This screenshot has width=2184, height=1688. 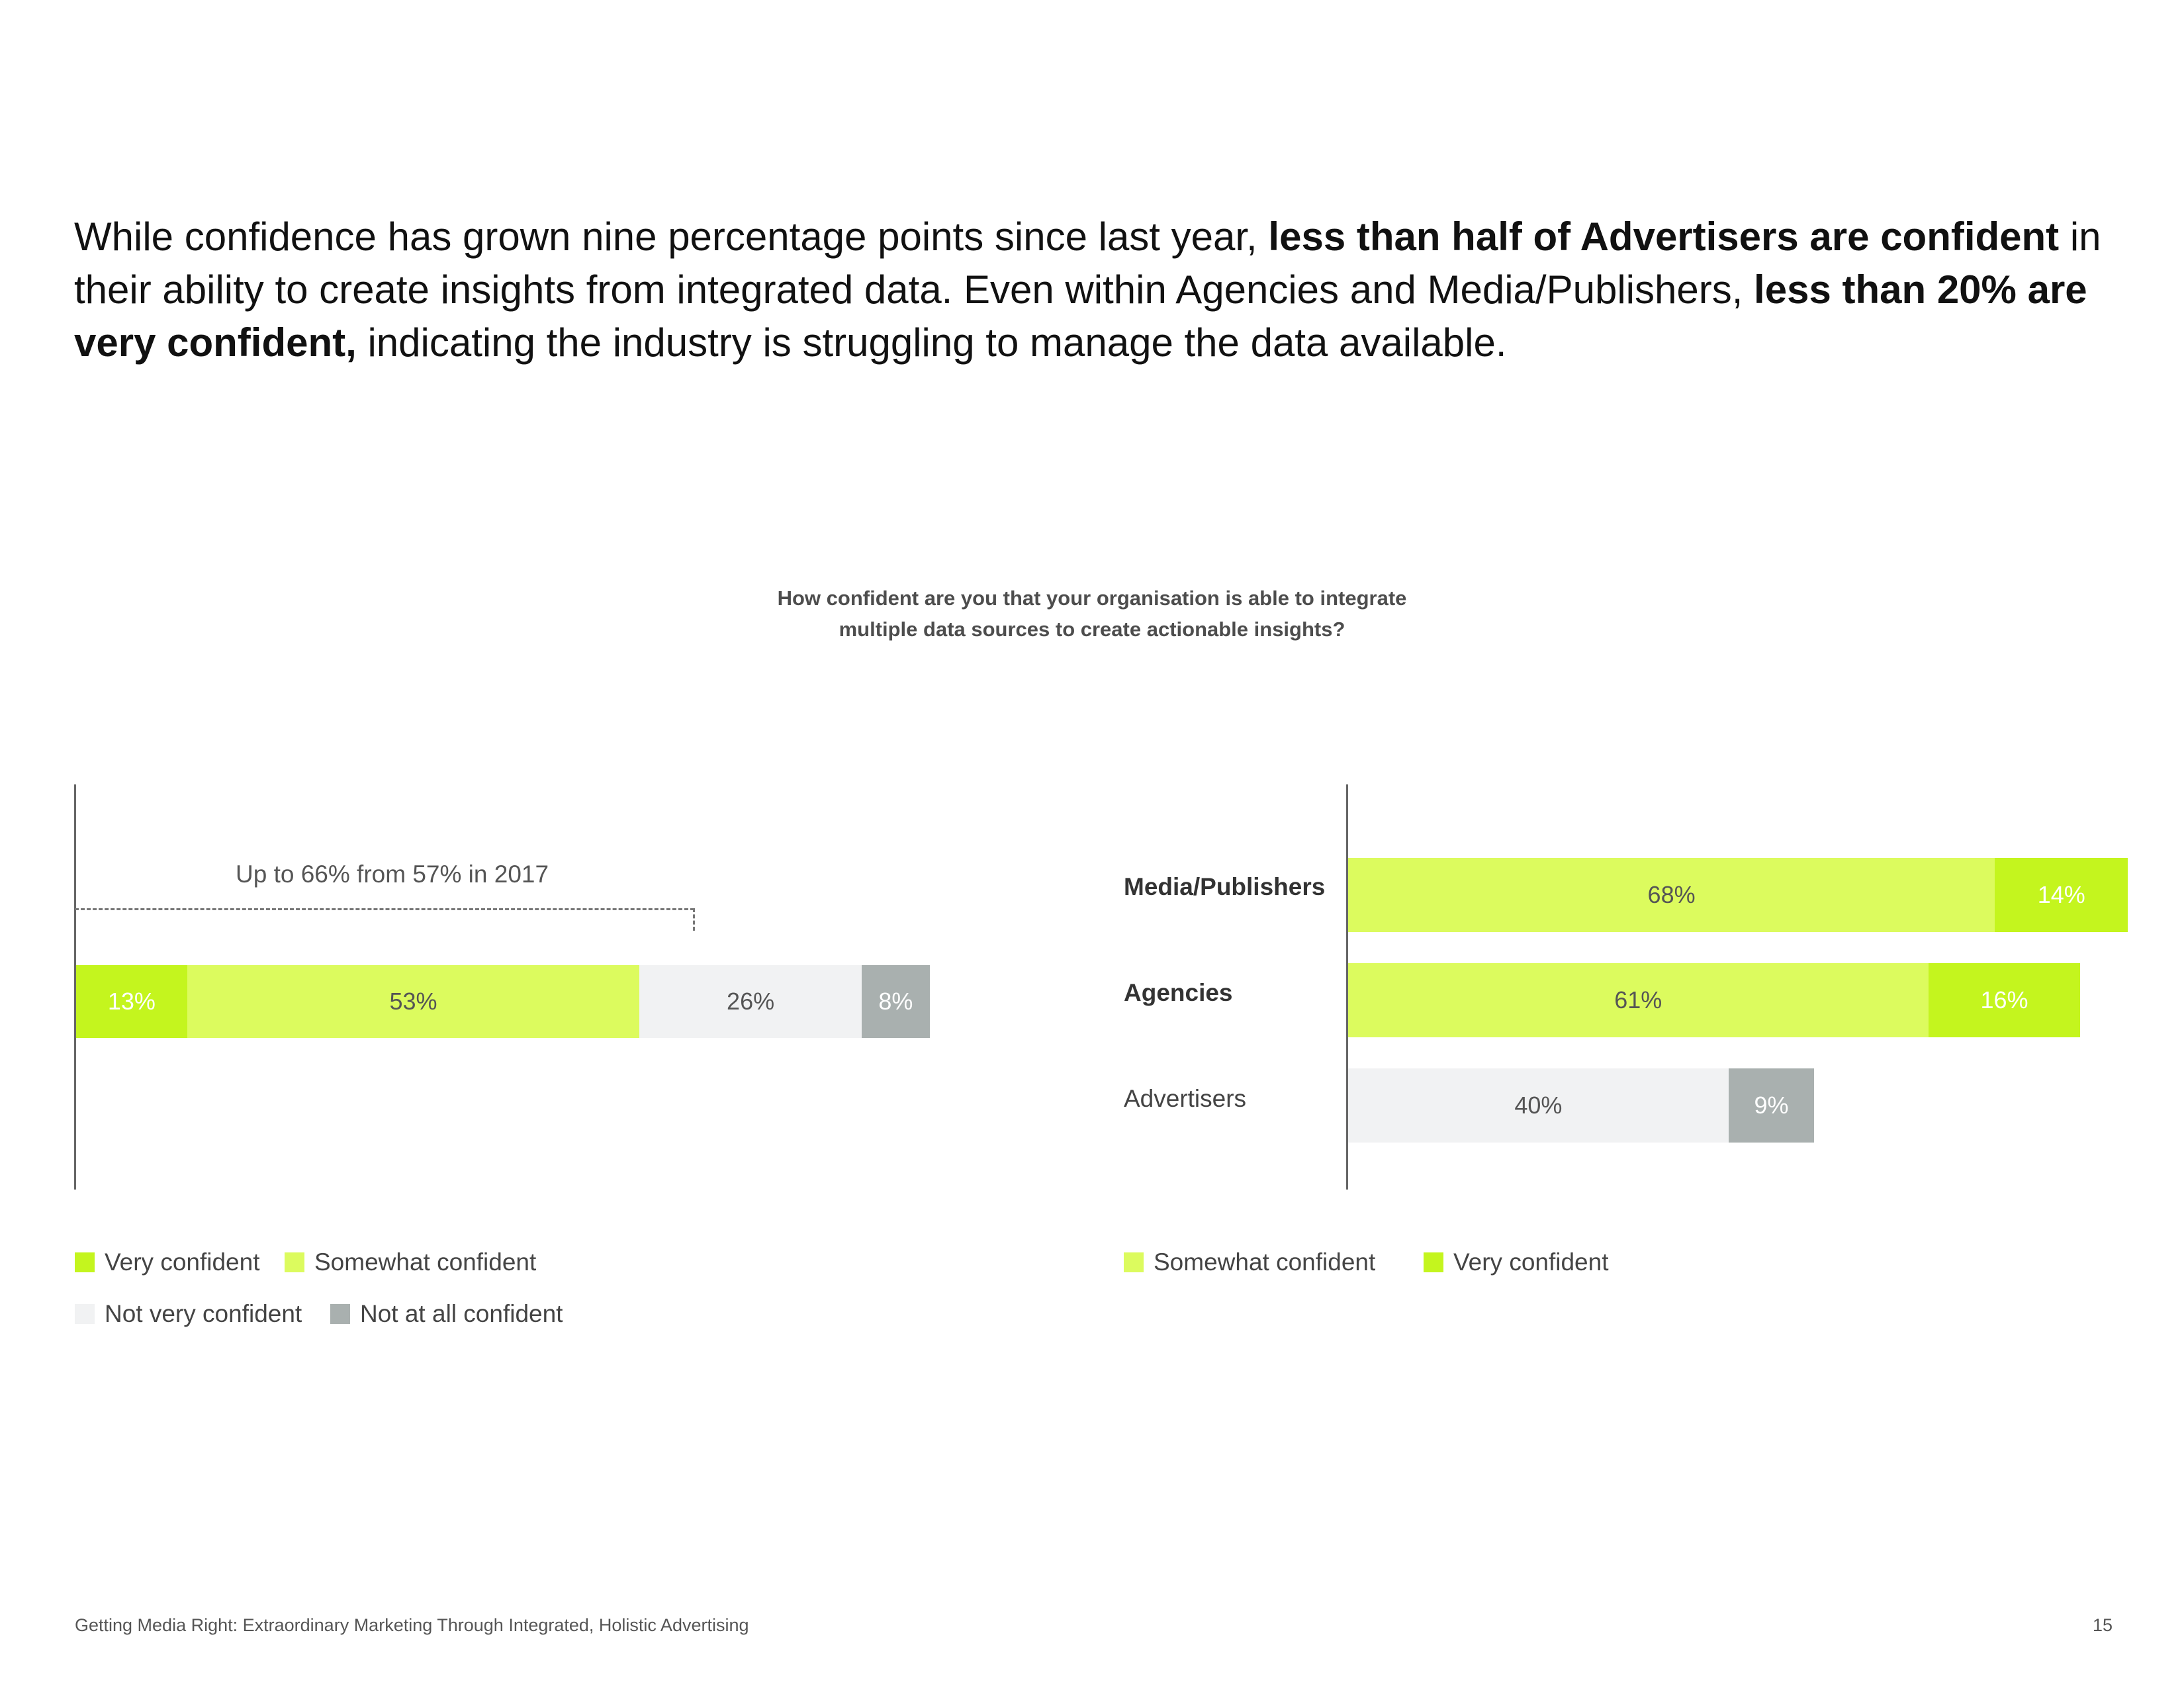 I want to click on bar-not-at-all-confident-label: 8%, so click(x=896, y=1001).